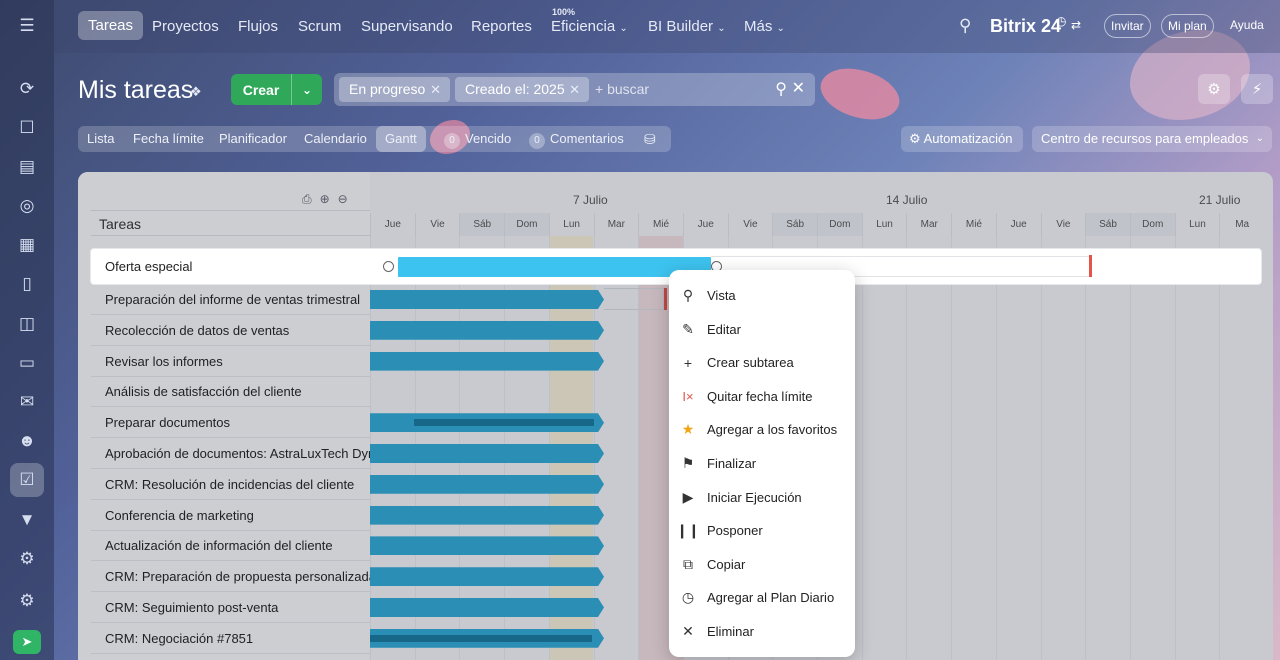 This screenshot has height=660, width=1280. Describe the element at coordinates (27, 440) in the screenshot. I see `contacts-icon: ☻` at that location.